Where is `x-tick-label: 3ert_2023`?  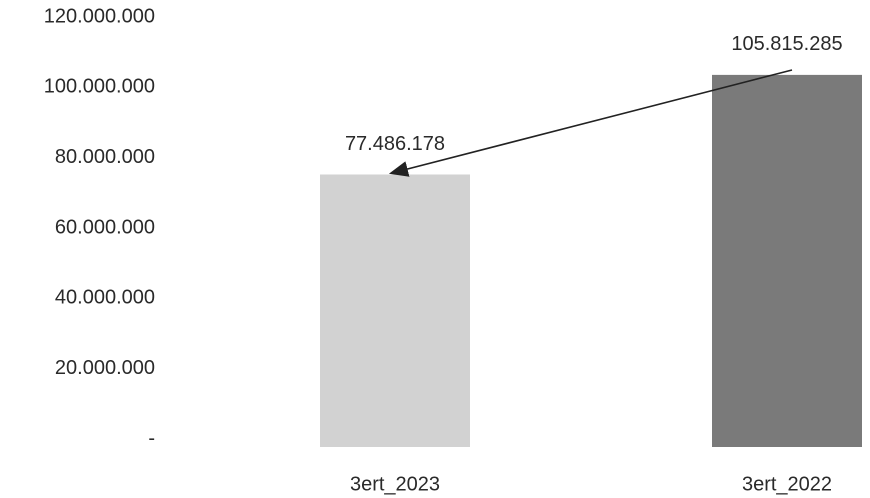 x-tick-label: 3ert_2023 is located at coordinates (395, 484).